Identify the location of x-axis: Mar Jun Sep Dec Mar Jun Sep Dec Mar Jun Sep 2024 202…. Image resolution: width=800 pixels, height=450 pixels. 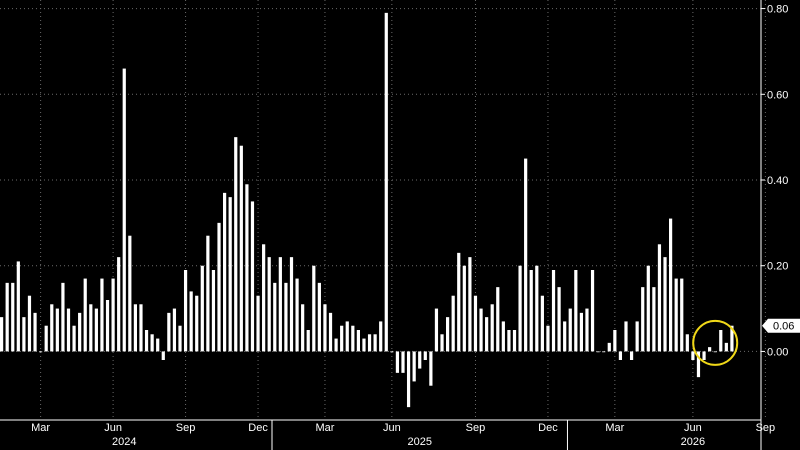
(387, 434).